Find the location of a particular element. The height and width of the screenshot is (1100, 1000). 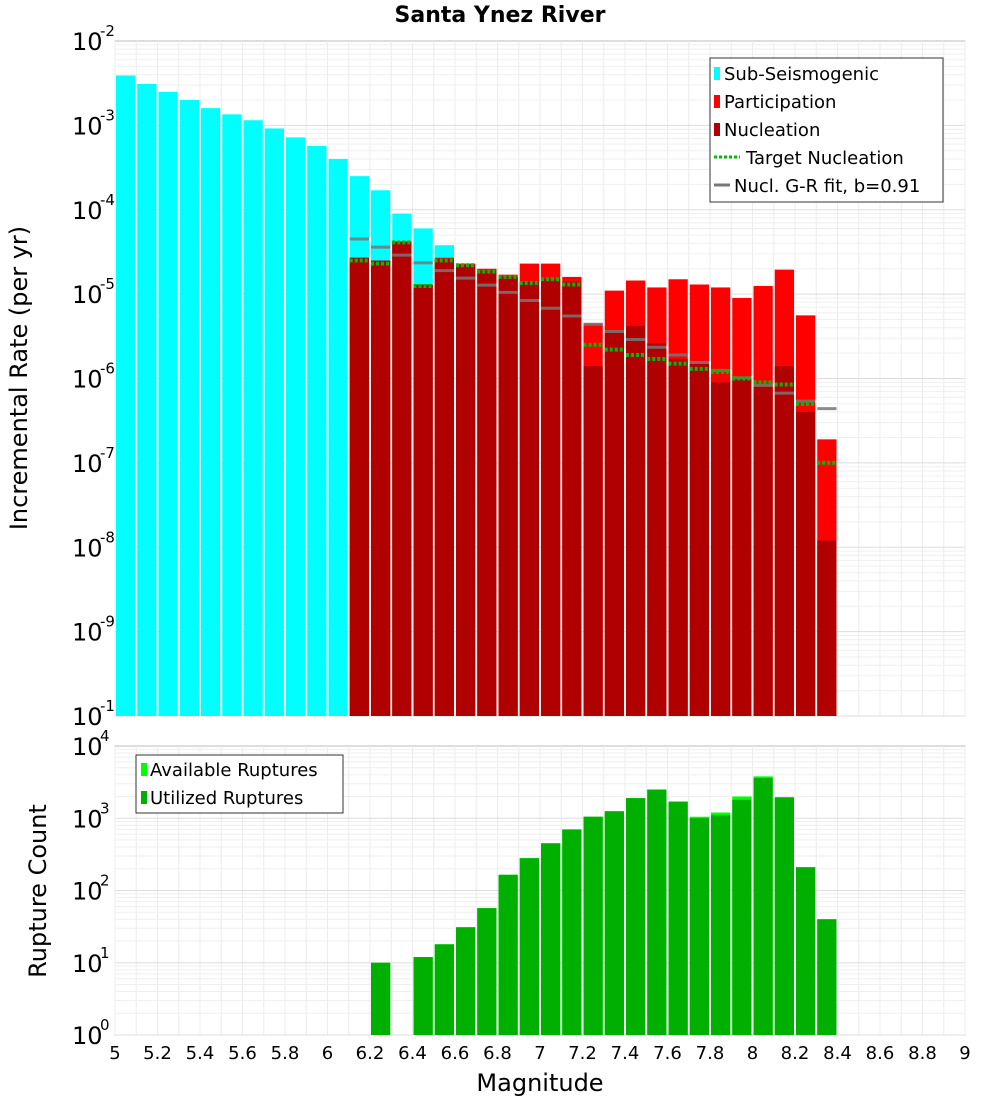

legend-label-sub-seismogenic: Sub-Seismogenic is located at coordinates (801, 74).